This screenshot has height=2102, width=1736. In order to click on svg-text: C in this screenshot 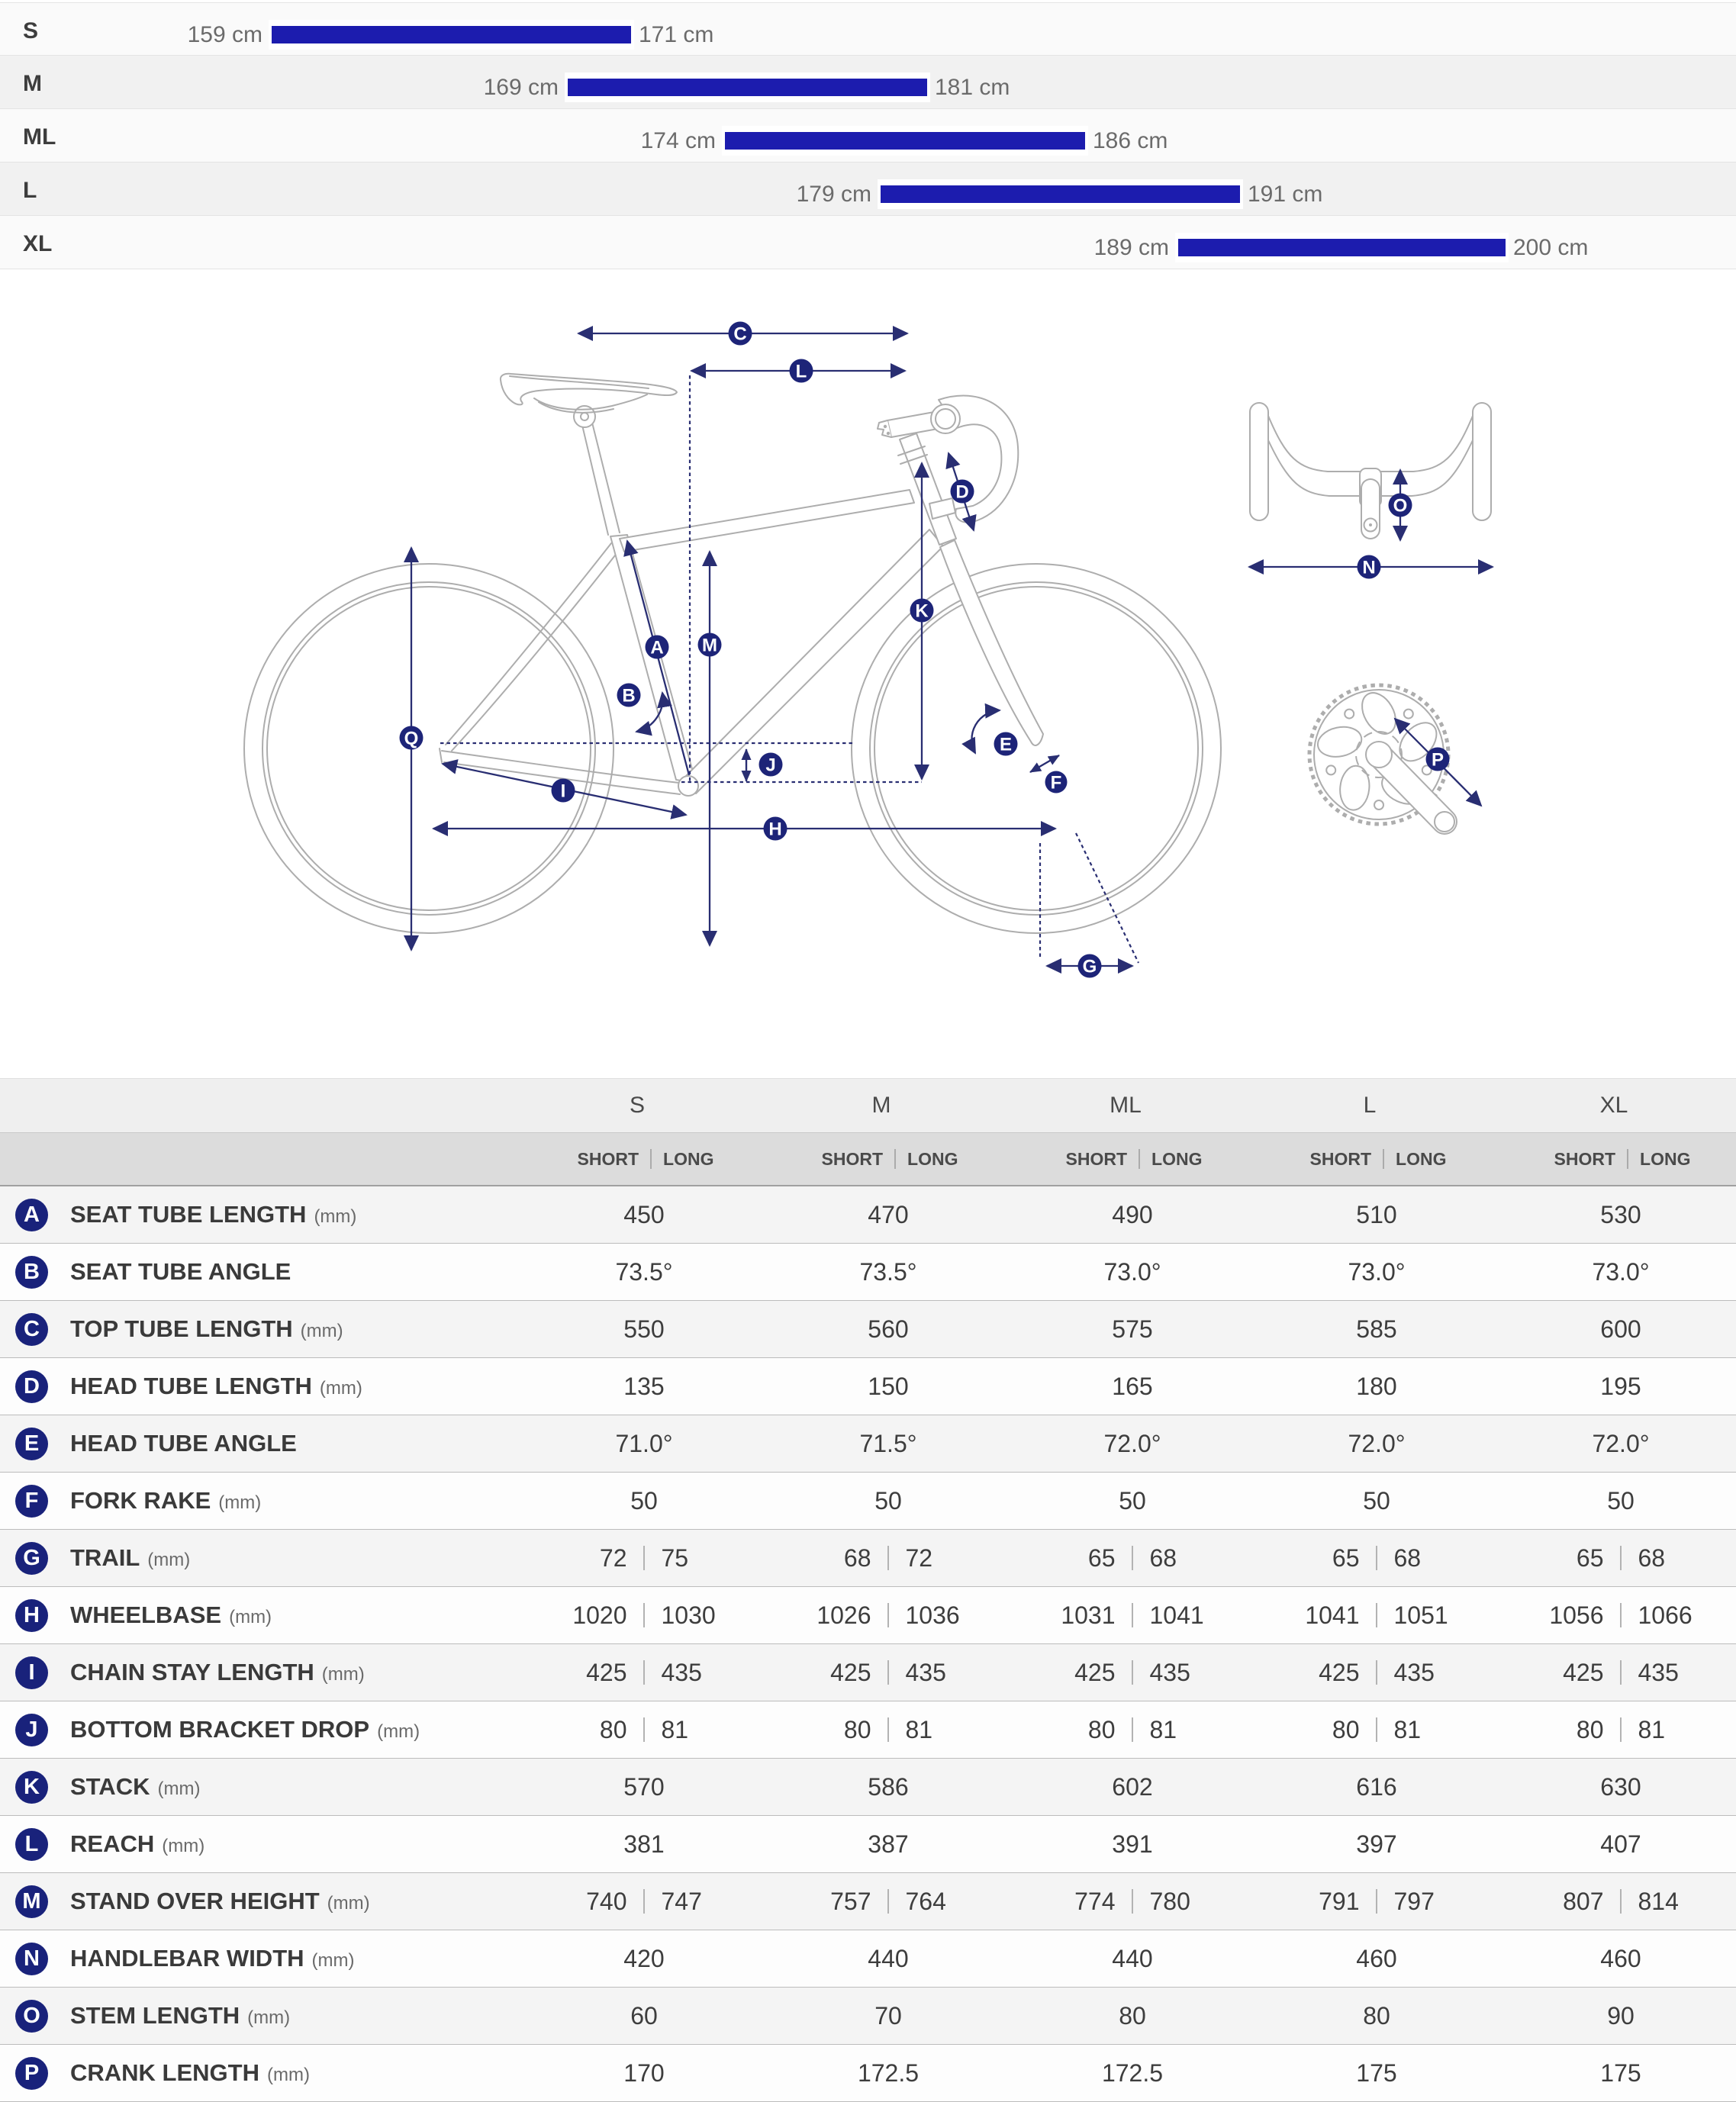, I will do `click(740, 334)`.